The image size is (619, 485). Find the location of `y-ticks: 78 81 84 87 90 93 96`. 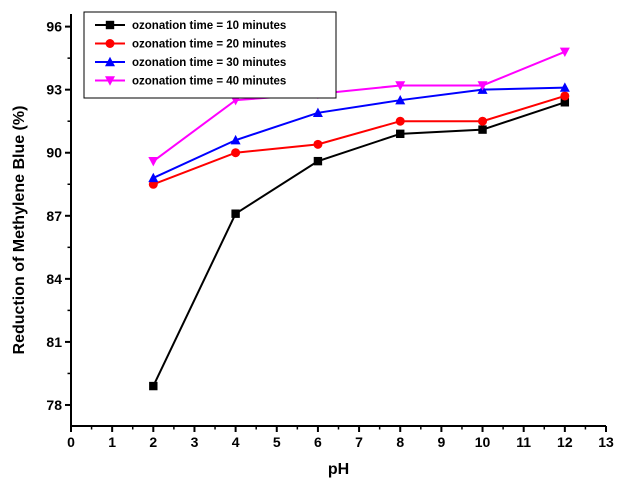

y-ticks: 78 81 84 87 90 93 96 is located at coordinates (58, 216).